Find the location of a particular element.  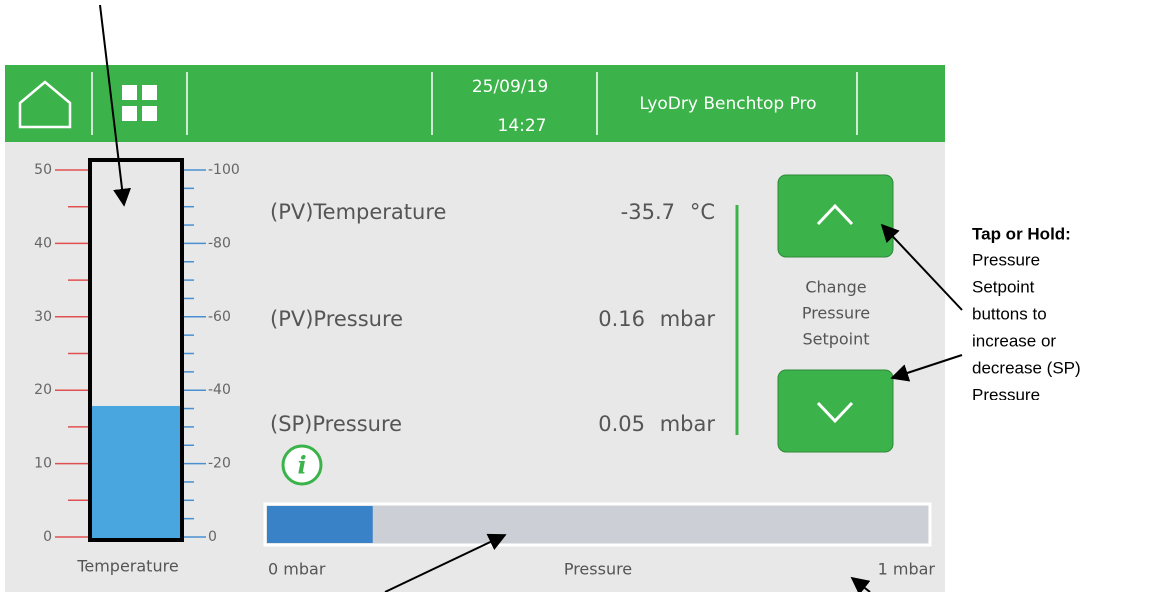

pressure-bar is located at coordinates (597, 524).